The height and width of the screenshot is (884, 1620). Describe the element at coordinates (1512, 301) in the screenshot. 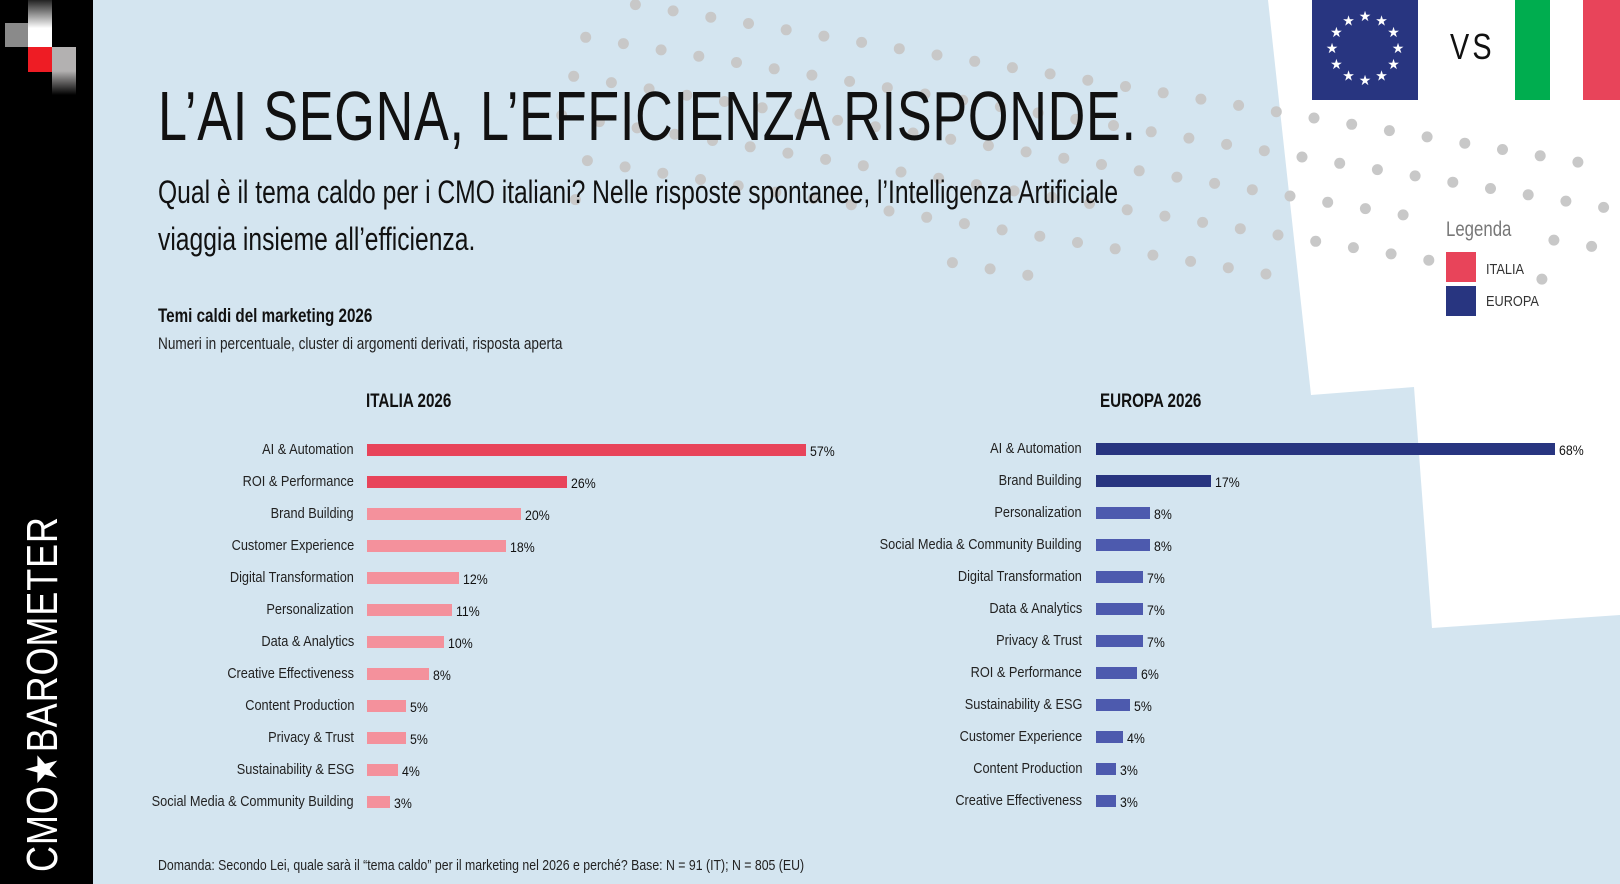

I see `legend-label-europa: EUROPA` at that location.